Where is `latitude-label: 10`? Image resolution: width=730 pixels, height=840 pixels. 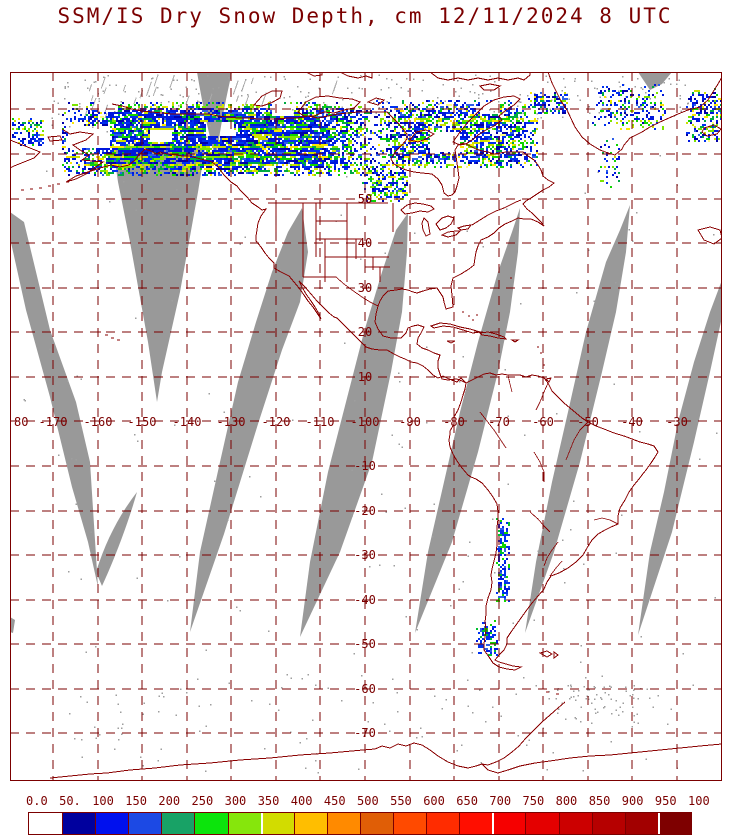 latitude-label: 10 is located at coordinates (365, 377).